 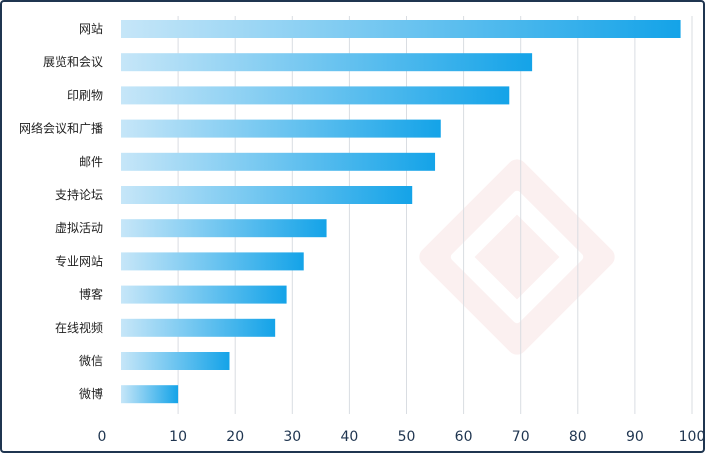 I want to click on x-tick-label: 30, so click(x=292, y=437).